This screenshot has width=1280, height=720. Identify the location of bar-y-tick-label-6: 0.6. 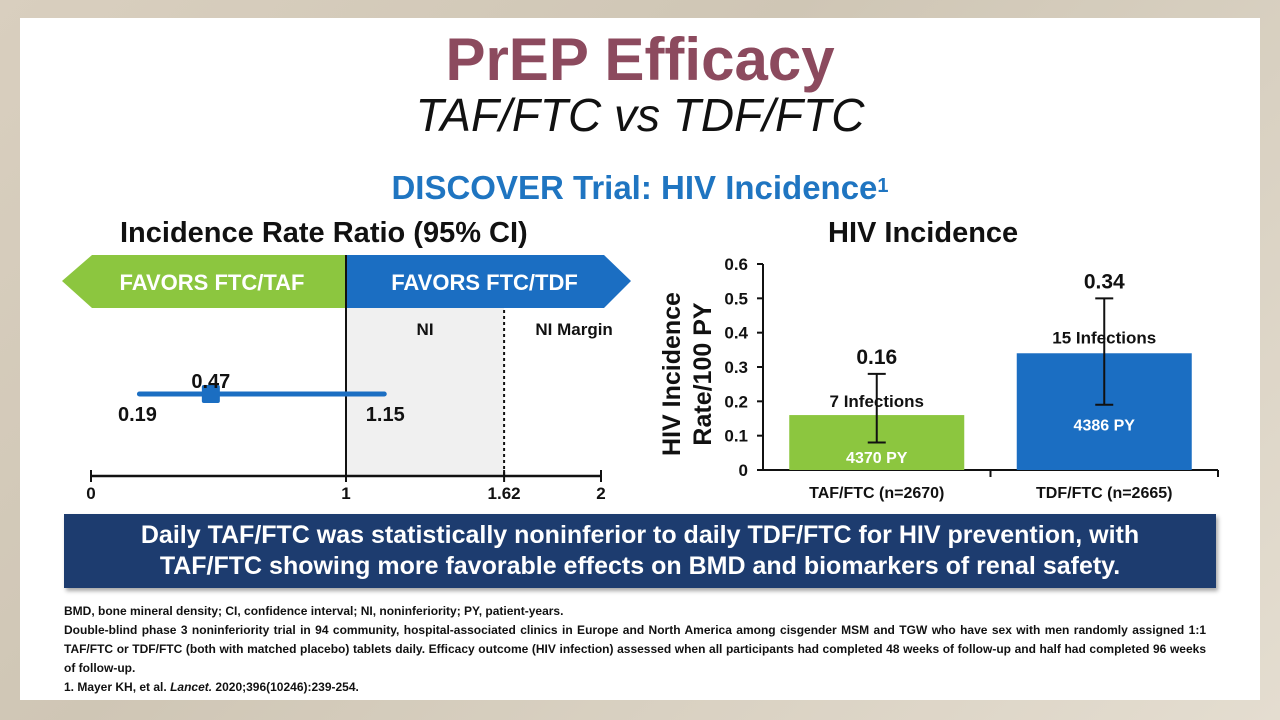
(736, 264).